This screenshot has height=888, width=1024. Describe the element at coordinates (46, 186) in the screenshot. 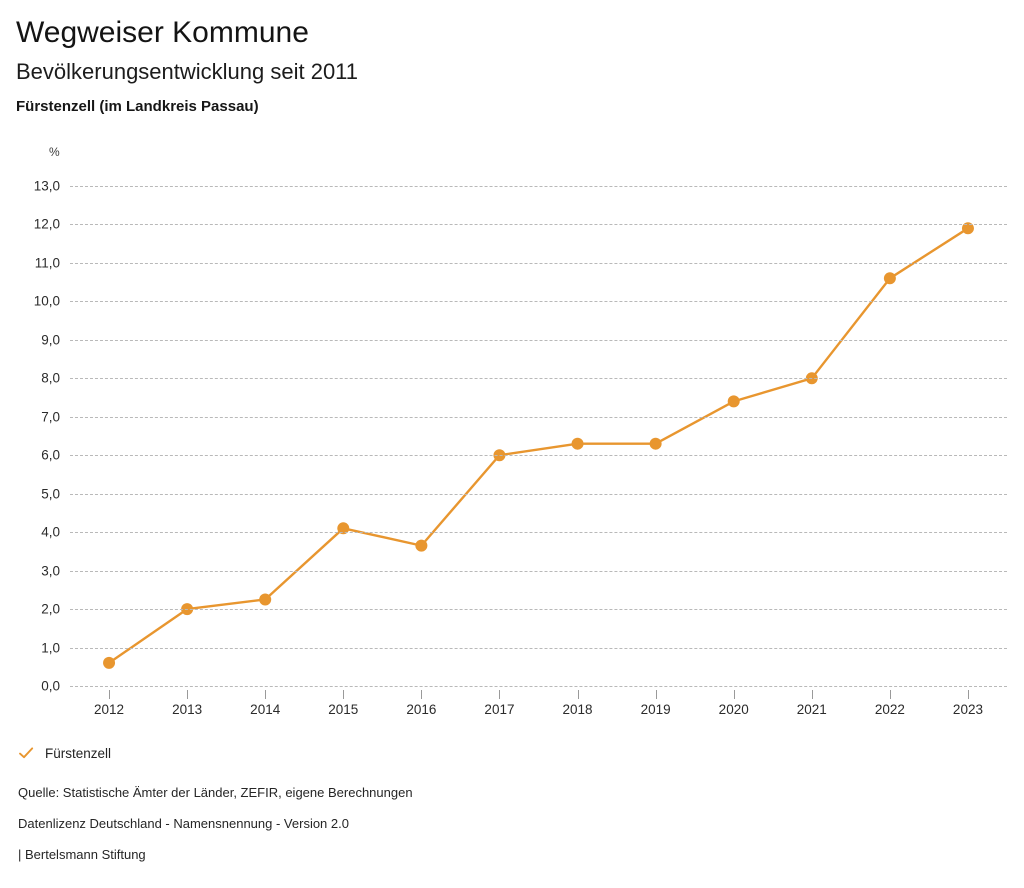

I see `y-axis-tick-label: 13,0` at that location.